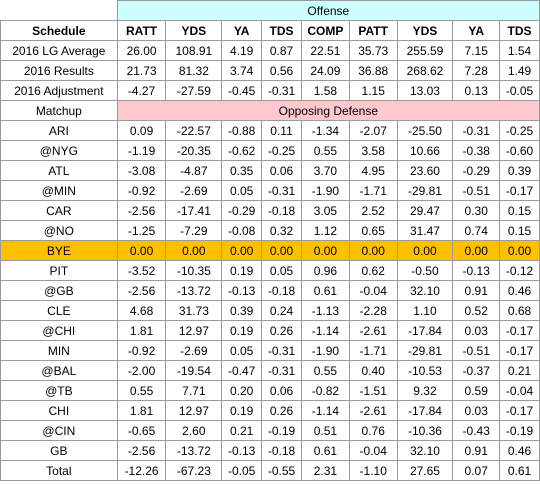  Describe the element at coordinates (373, 190) in the screenshot. I see `value-cell: -1.71` at that location.